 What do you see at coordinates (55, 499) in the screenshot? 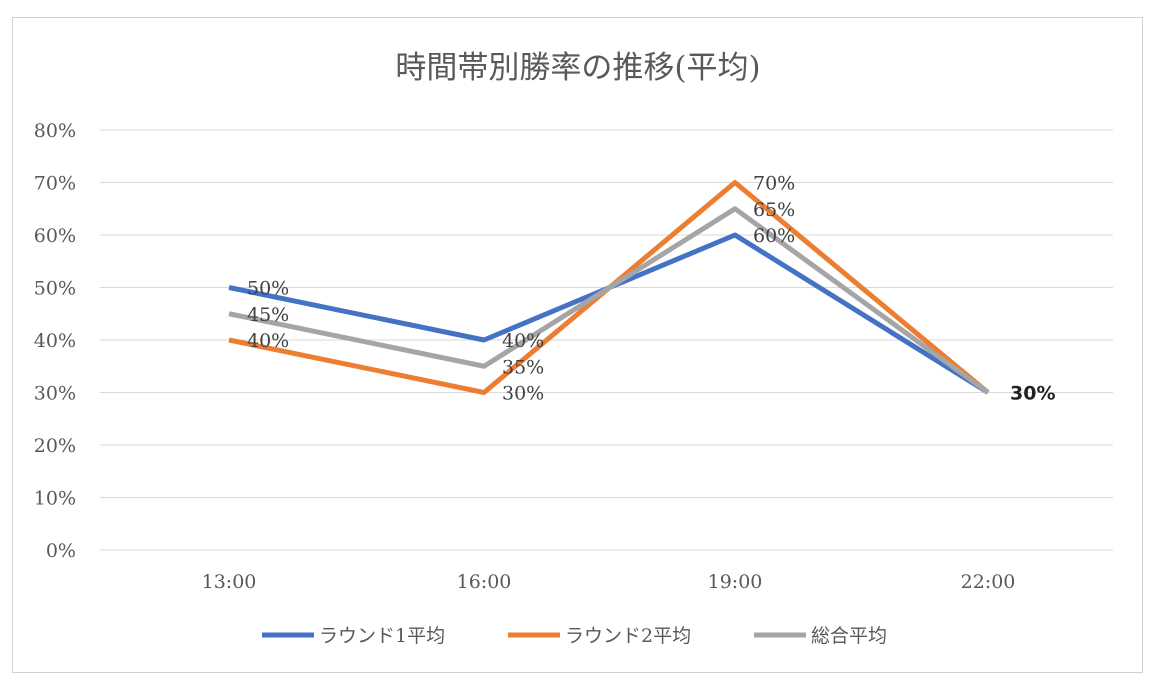
I see `y-tick-label: 10%` at bounding box center [55, 499].